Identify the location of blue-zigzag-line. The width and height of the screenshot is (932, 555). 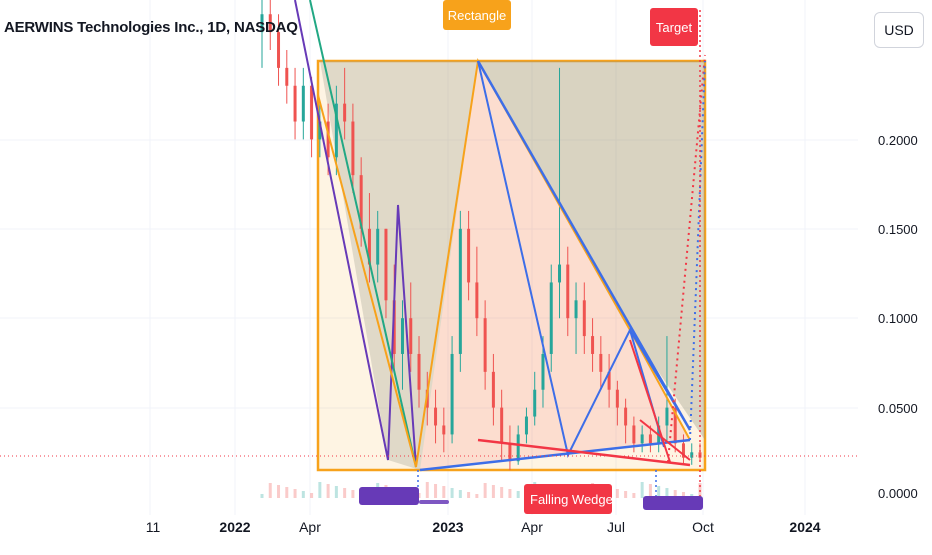
(571, 259).